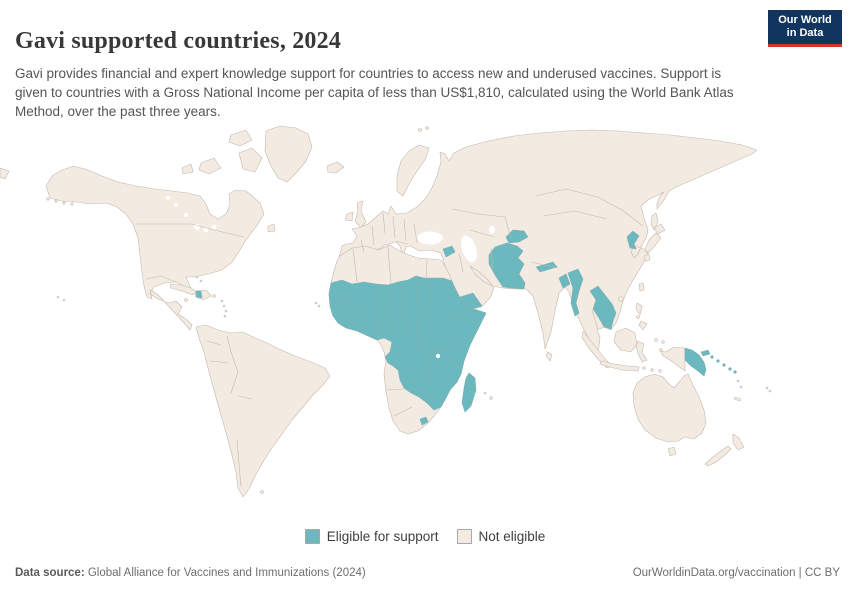 This screenshot has width=850, height=600. What do you see at coordinates (702, 420) in the screenshot?
I see `region-oceania` at bounding box center [702, 420].